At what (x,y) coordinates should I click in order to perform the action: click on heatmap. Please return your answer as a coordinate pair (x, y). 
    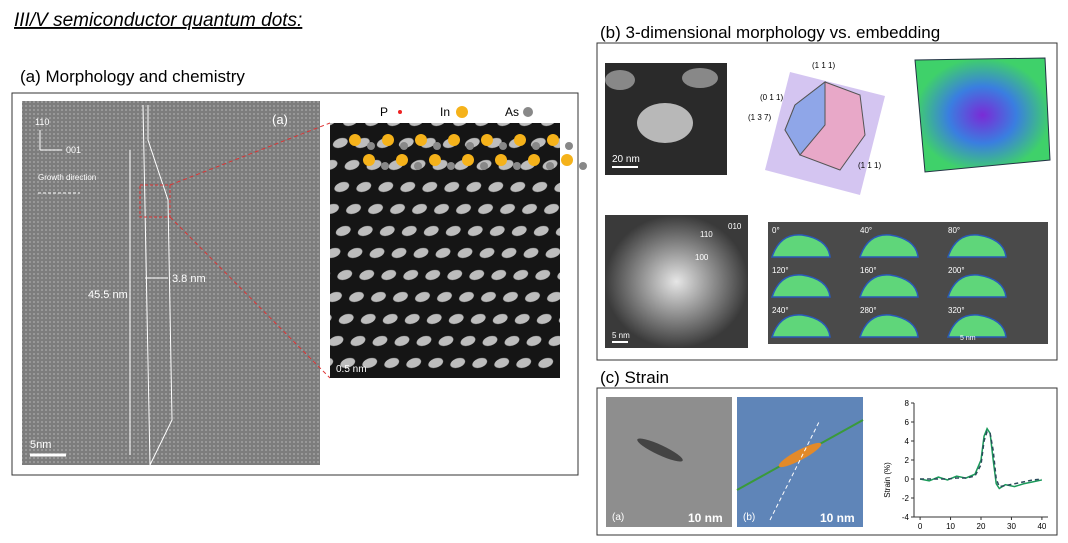
    Looking at the image, I should click on (982, 115).